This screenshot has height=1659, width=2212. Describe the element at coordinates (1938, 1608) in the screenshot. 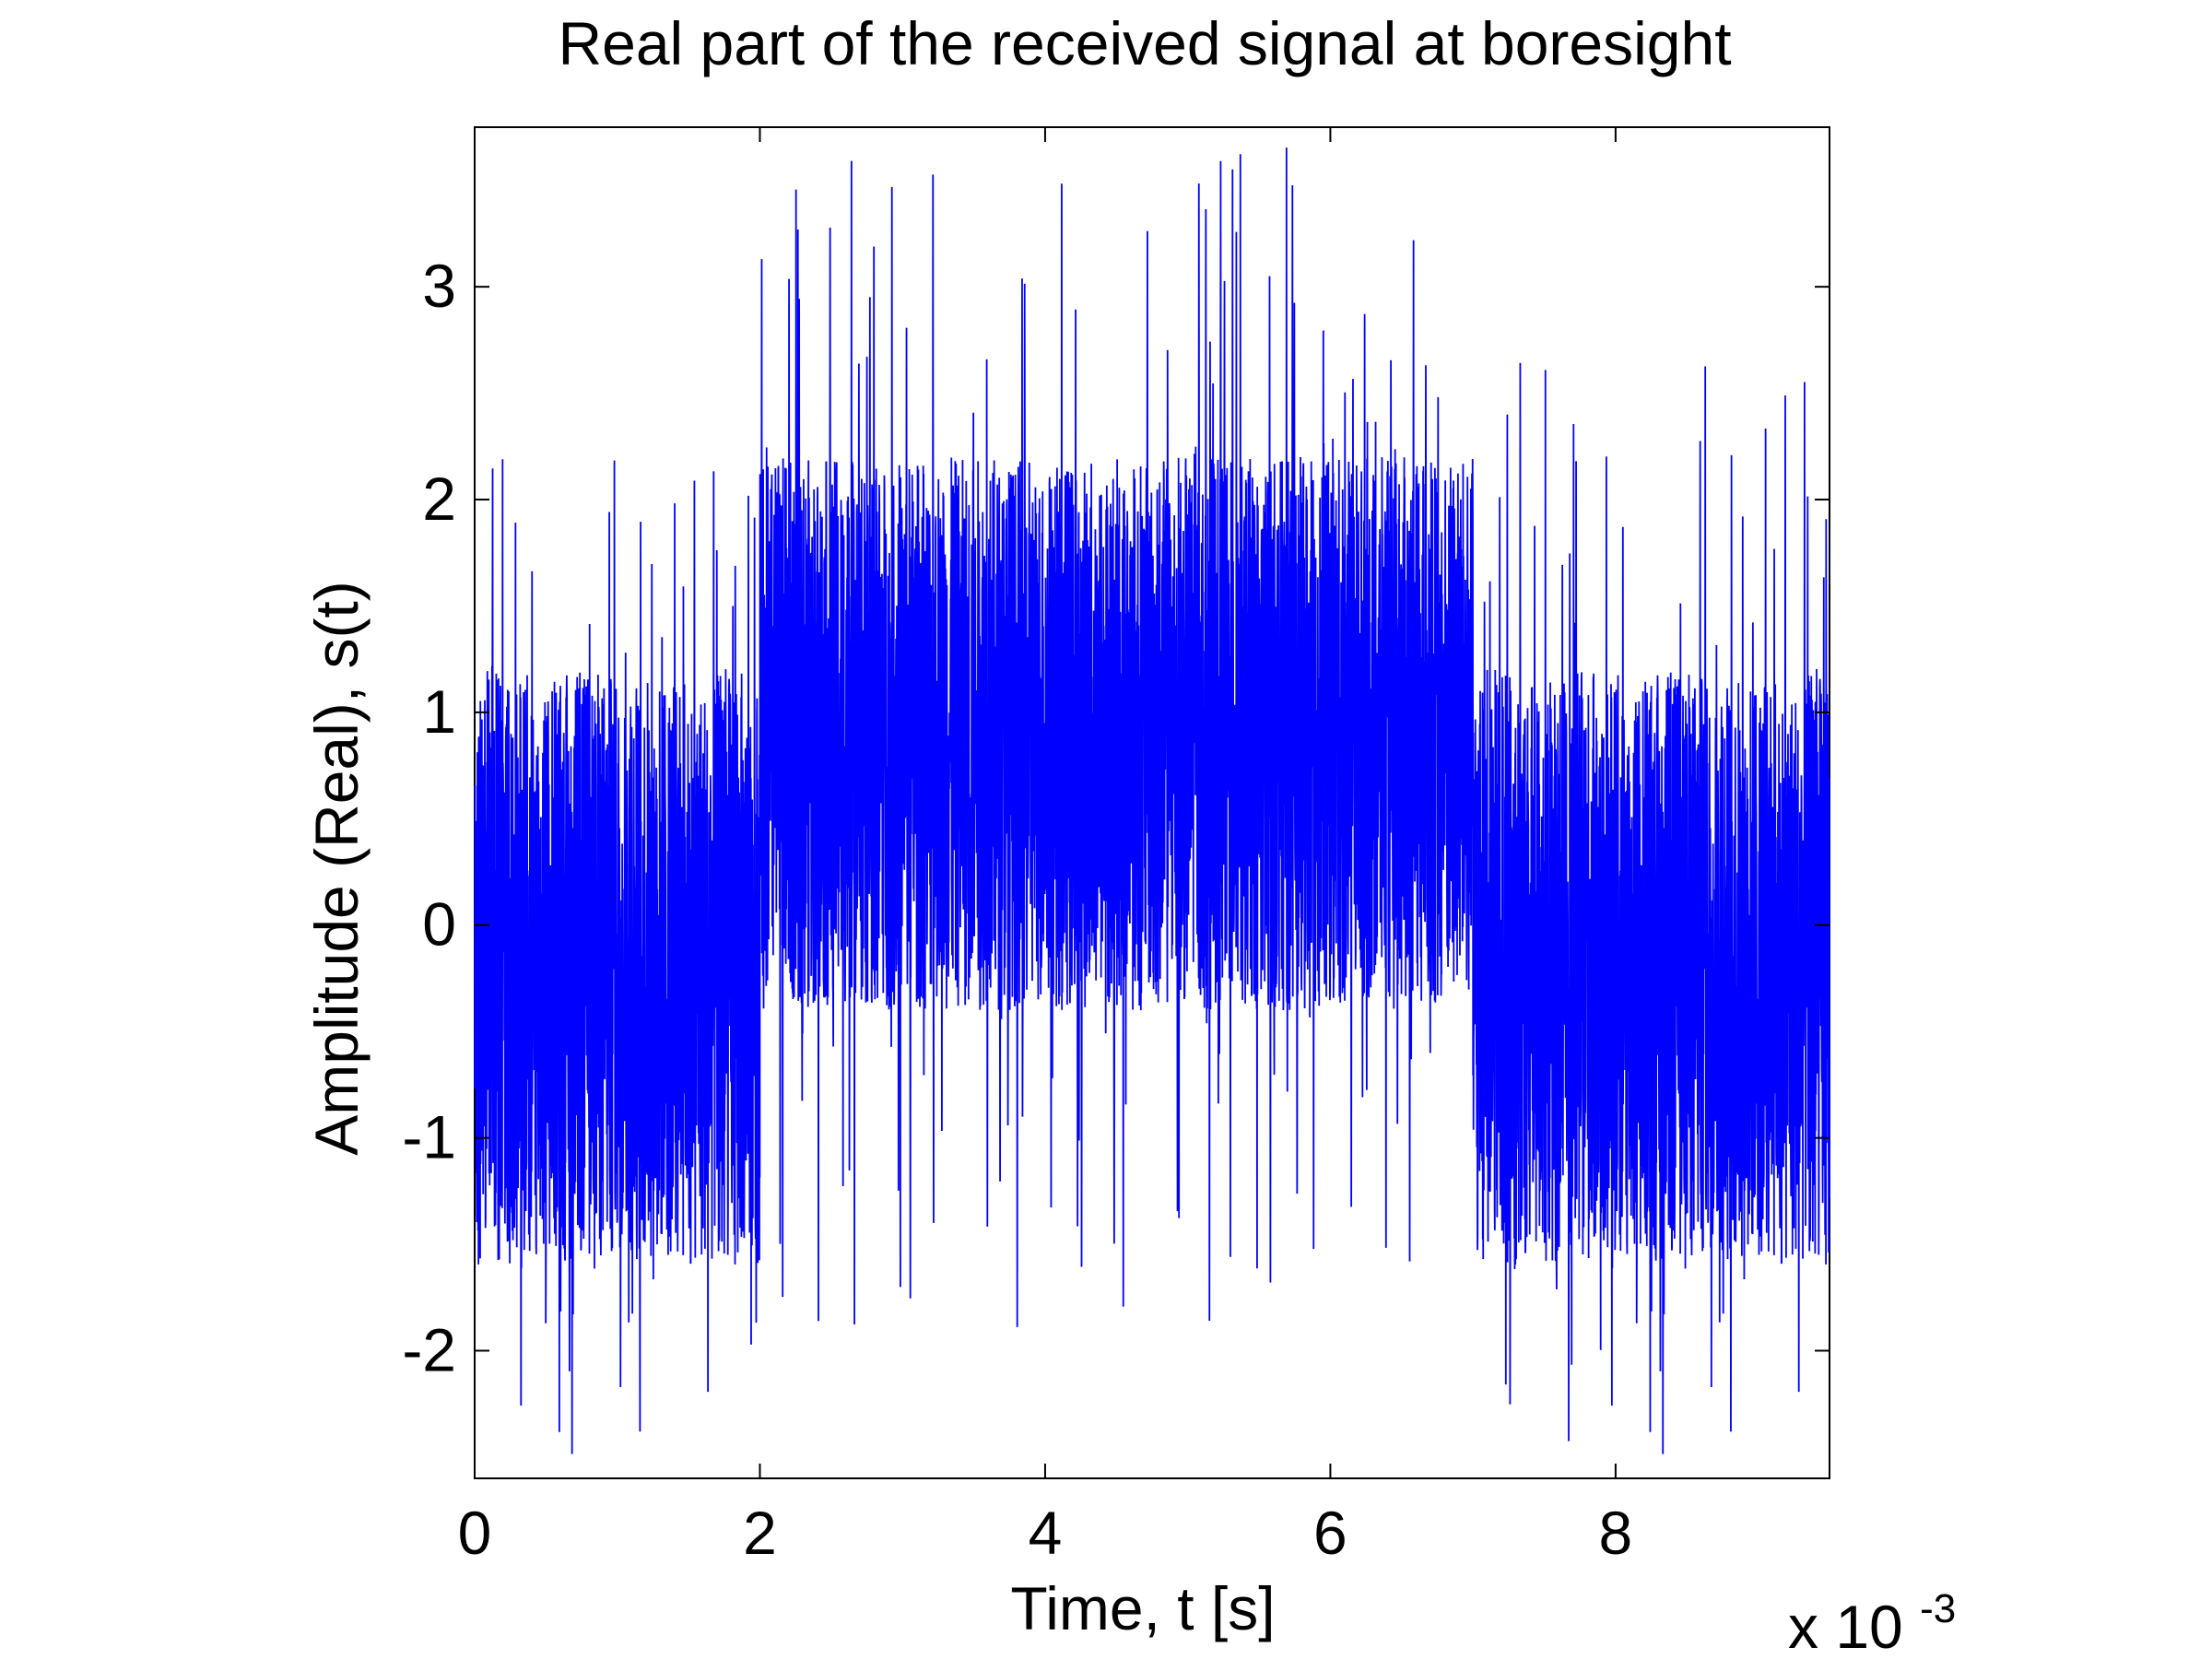

I see `x-axis-exponent-power: -3` at that location.